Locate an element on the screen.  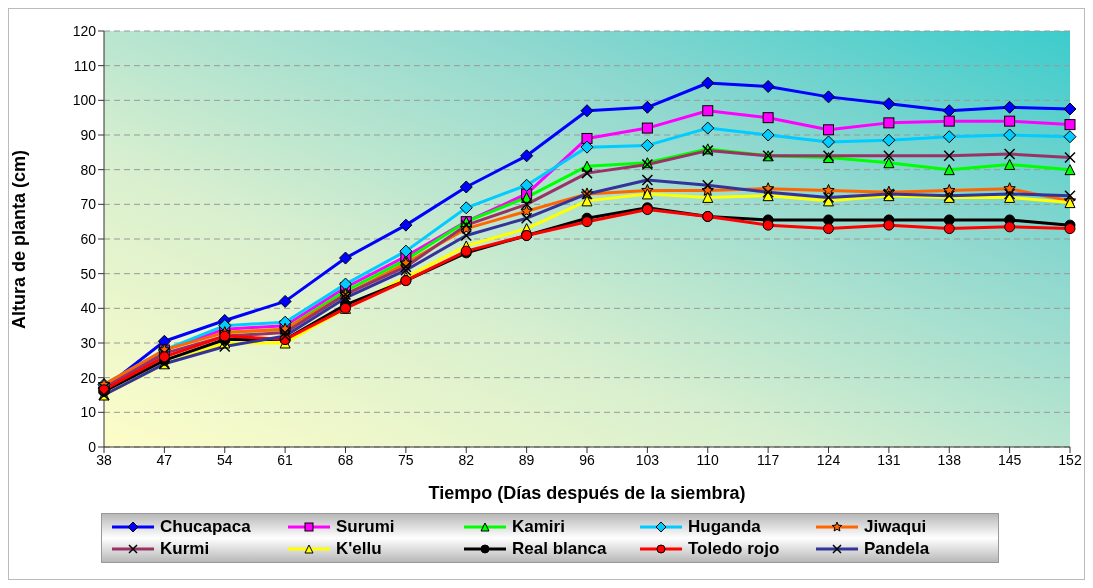
x-tick-label: 68 is located at coordinates (345, 459).